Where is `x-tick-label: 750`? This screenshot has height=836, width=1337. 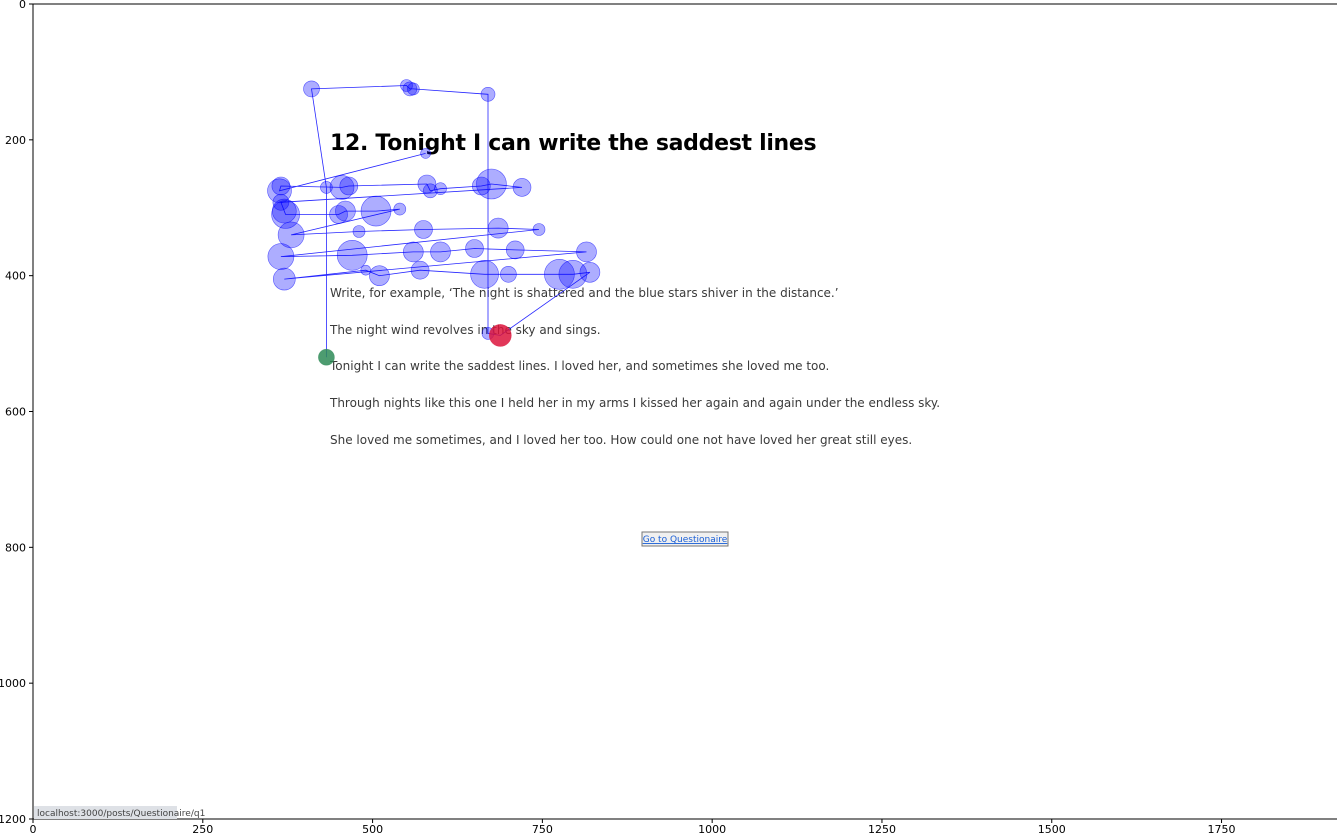 x-tick-label: 750 is located at coordinates (542, 829).